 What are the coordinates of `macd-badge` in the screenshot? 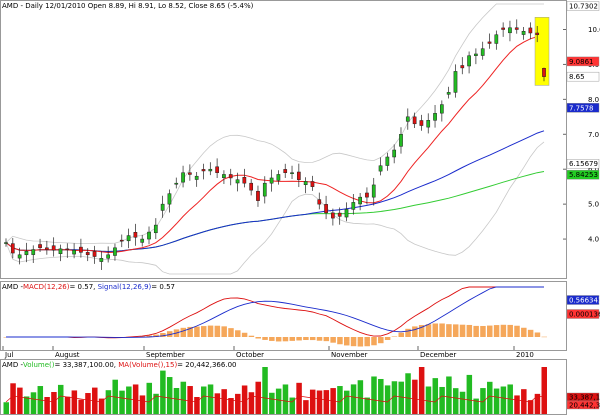 It's located at (583, 300).